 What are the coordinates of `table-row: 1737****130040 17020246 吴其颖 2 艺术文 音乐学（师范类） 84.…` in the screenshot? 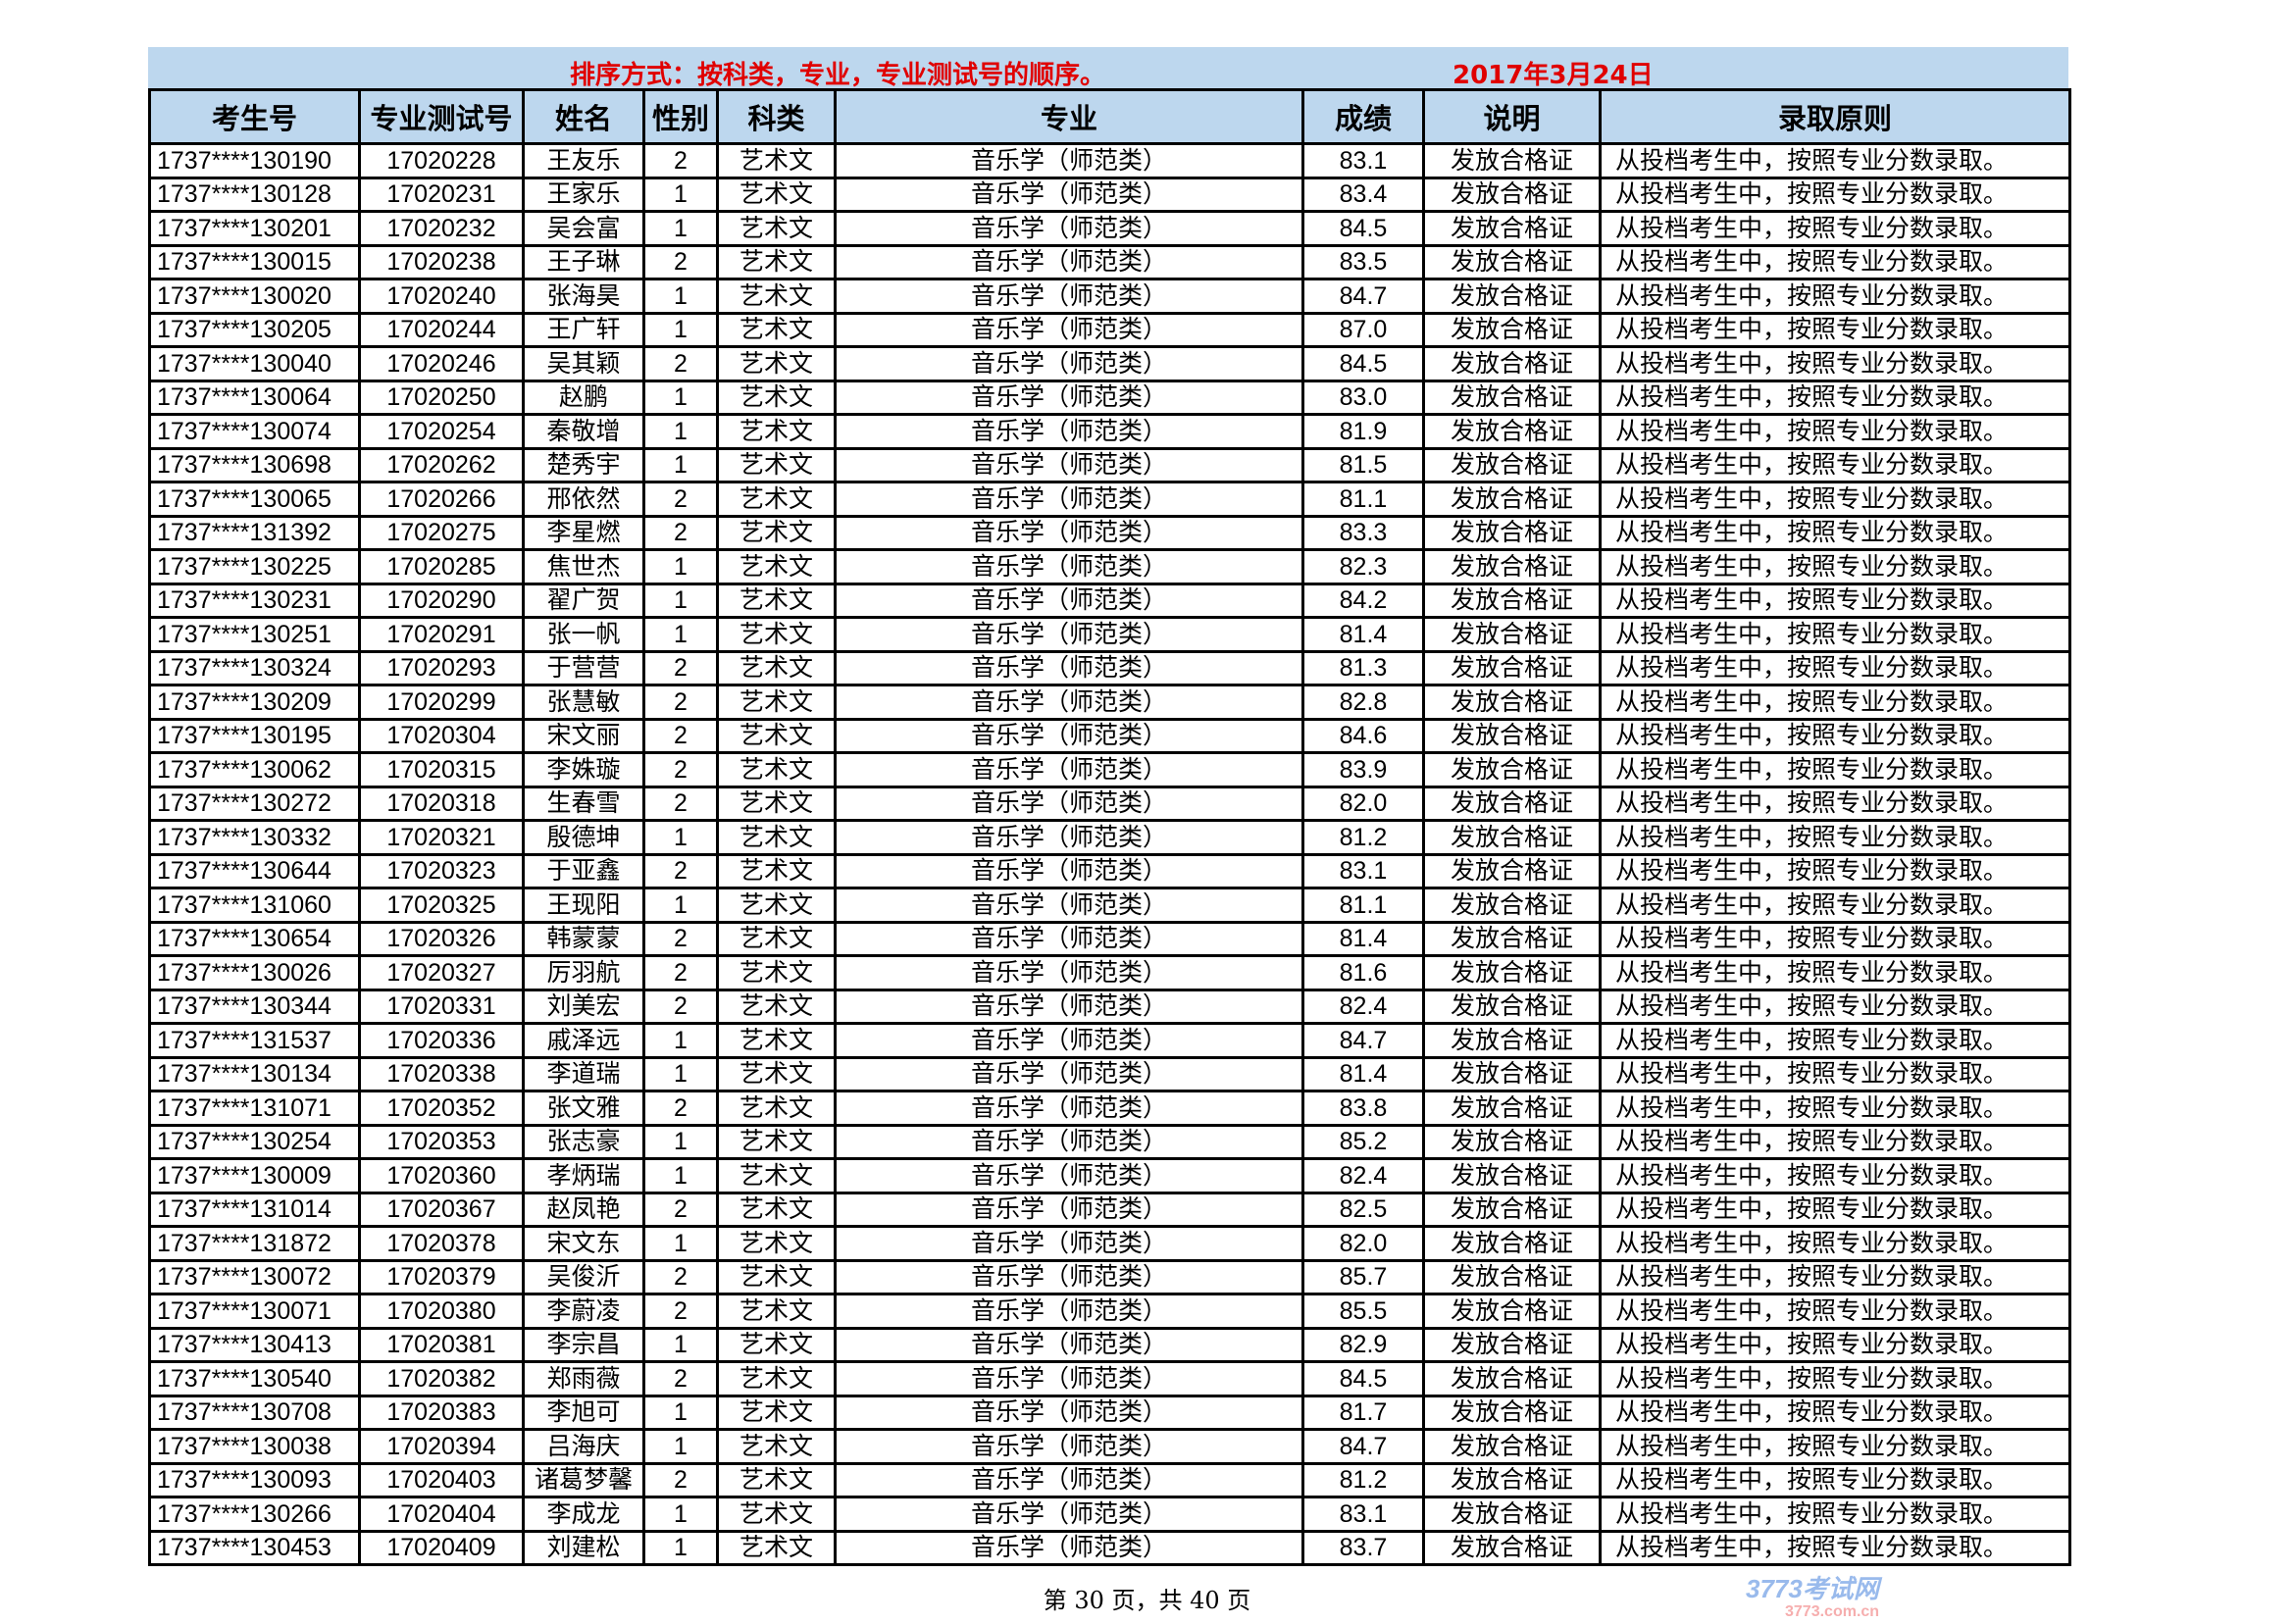 It's located at (1109, 363).